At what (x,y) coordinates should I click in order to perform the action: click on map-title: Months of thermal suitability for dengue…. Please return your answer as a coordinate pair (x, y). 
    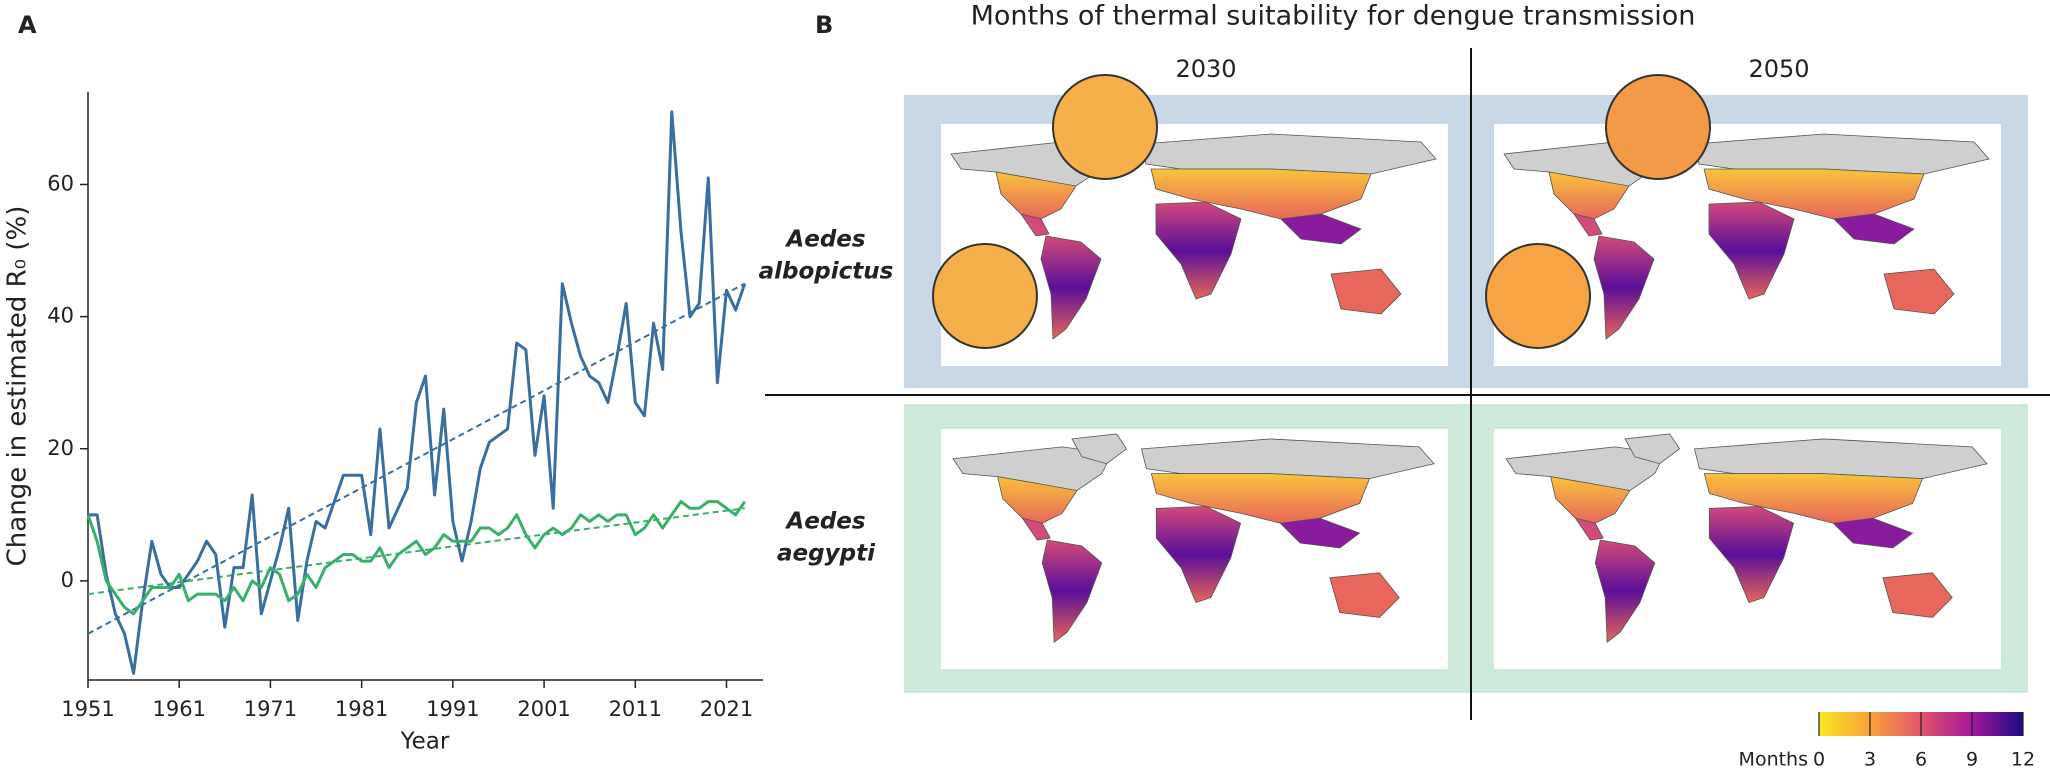
    Looking at the image, I should click on (1333, 16).